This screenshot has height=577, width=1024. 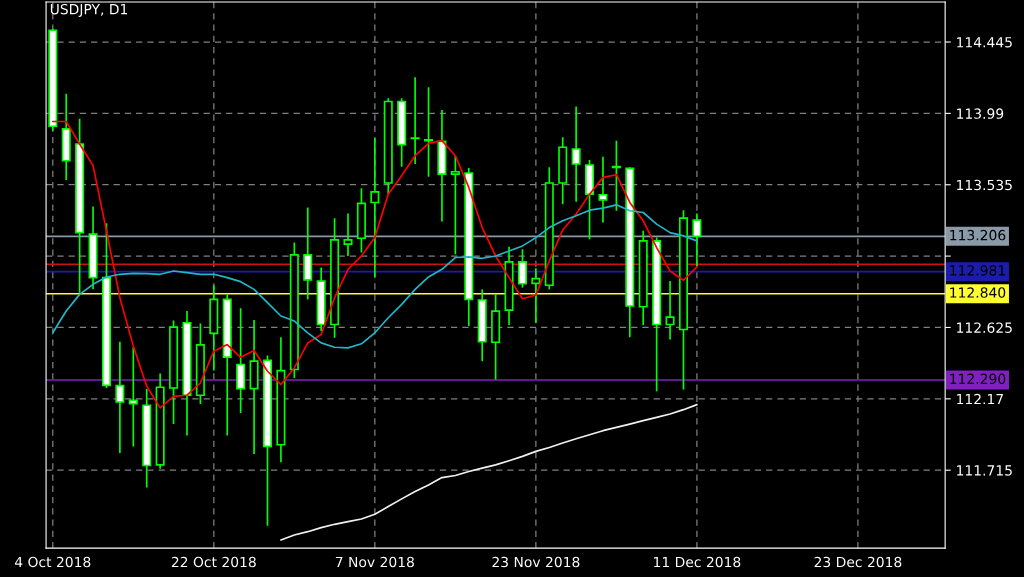 What do you see at coordinates (980, 399) in the screenshot?
I see `y-tick-label: 112.17` at bounding box center [980, 399].